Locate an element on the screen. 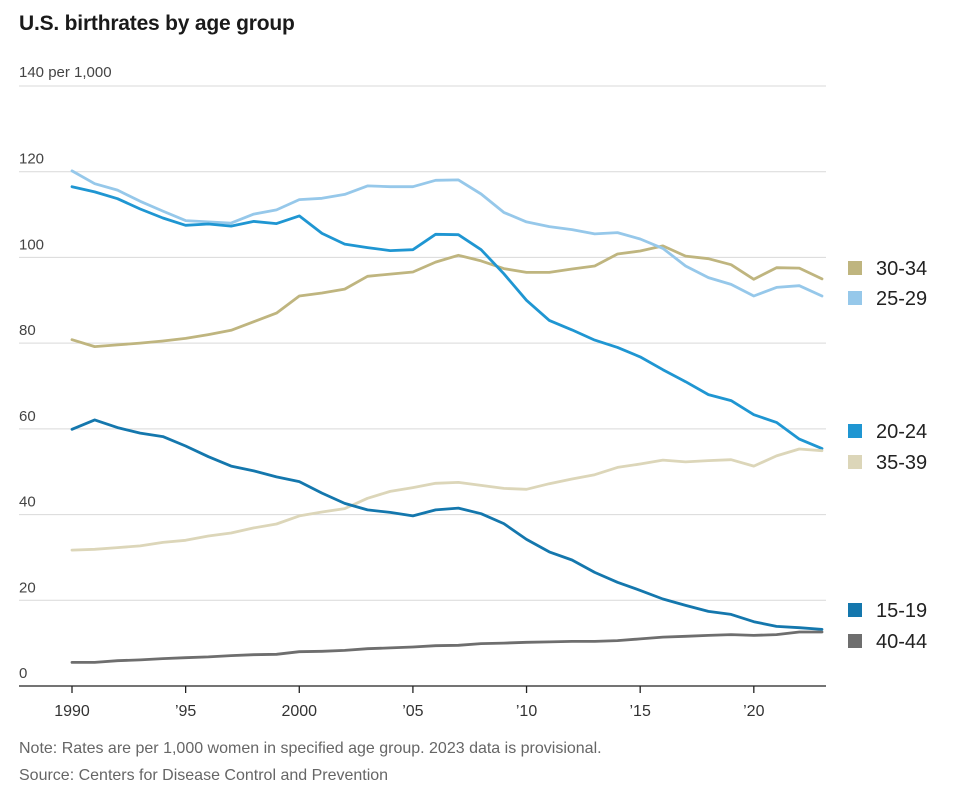 Image resolution: width=975 pixels, height=794 pixels. x-tick-label-2005: ’05 is located at coordinates (412, 711).